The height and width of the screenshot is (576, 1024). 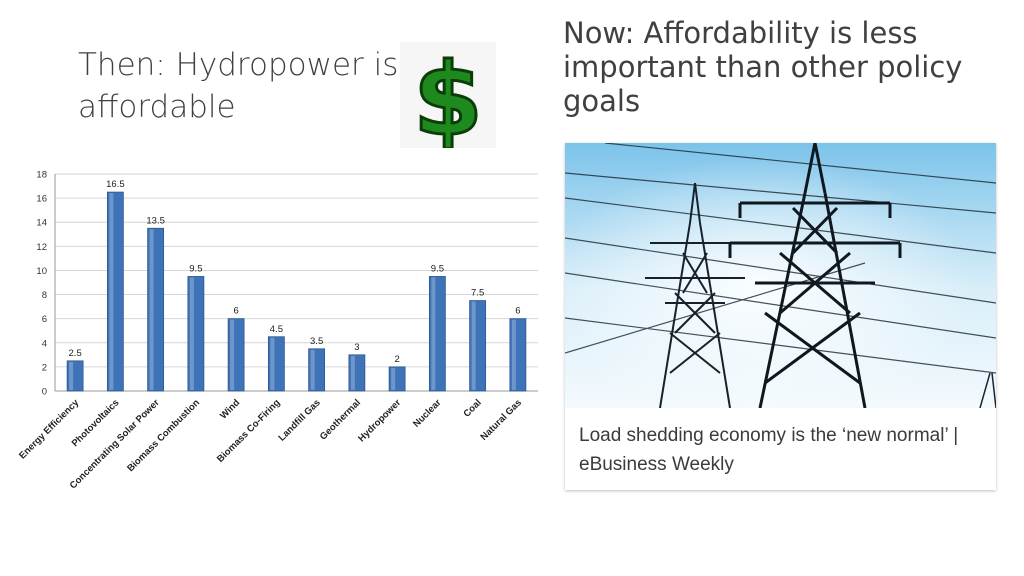 I want to click on left-heading: Then: Hydropower is affordable, so click(x=238, y=86).